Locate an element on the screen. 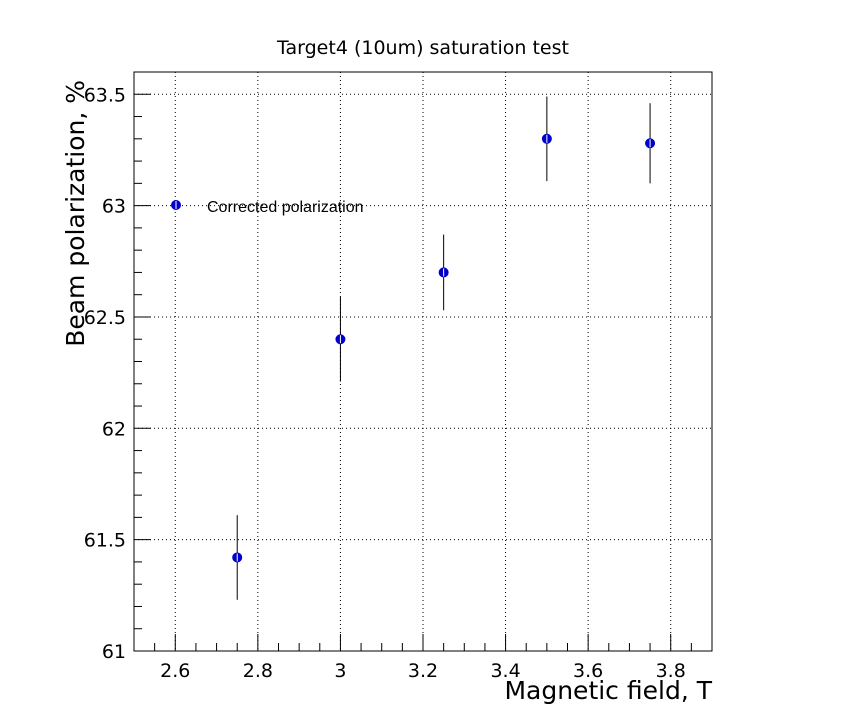 This screenshot has width=849, height=724. x-tick-label: 3.8 is located at coordinates (671, 671).